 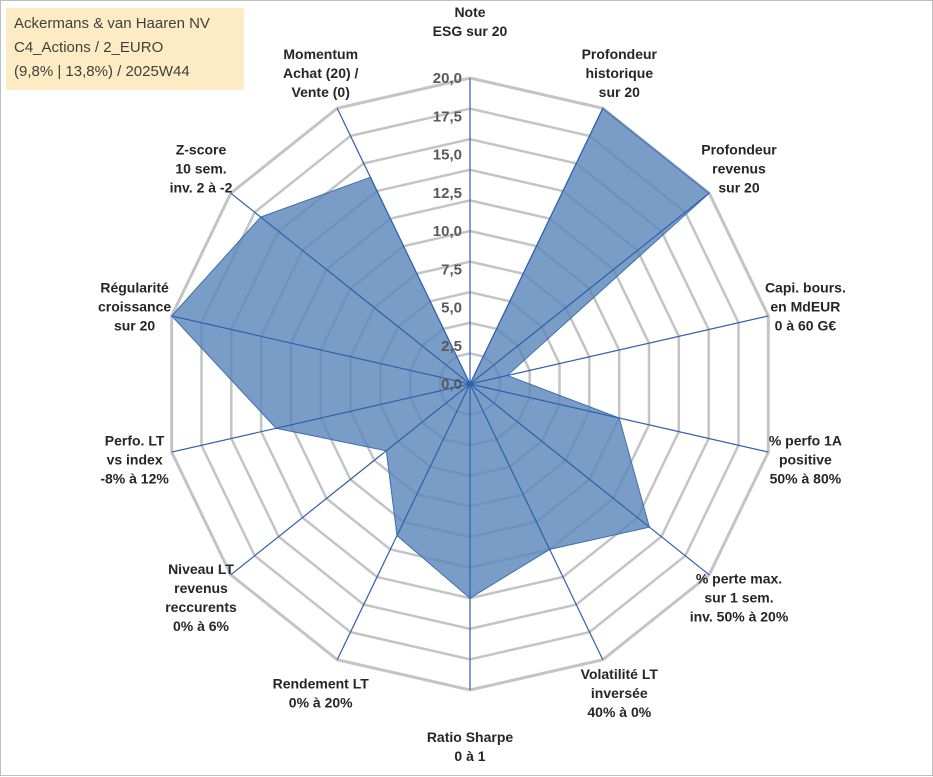 I want to click on axis-label-line: Perfo. LT, so click(x=135, y=440).